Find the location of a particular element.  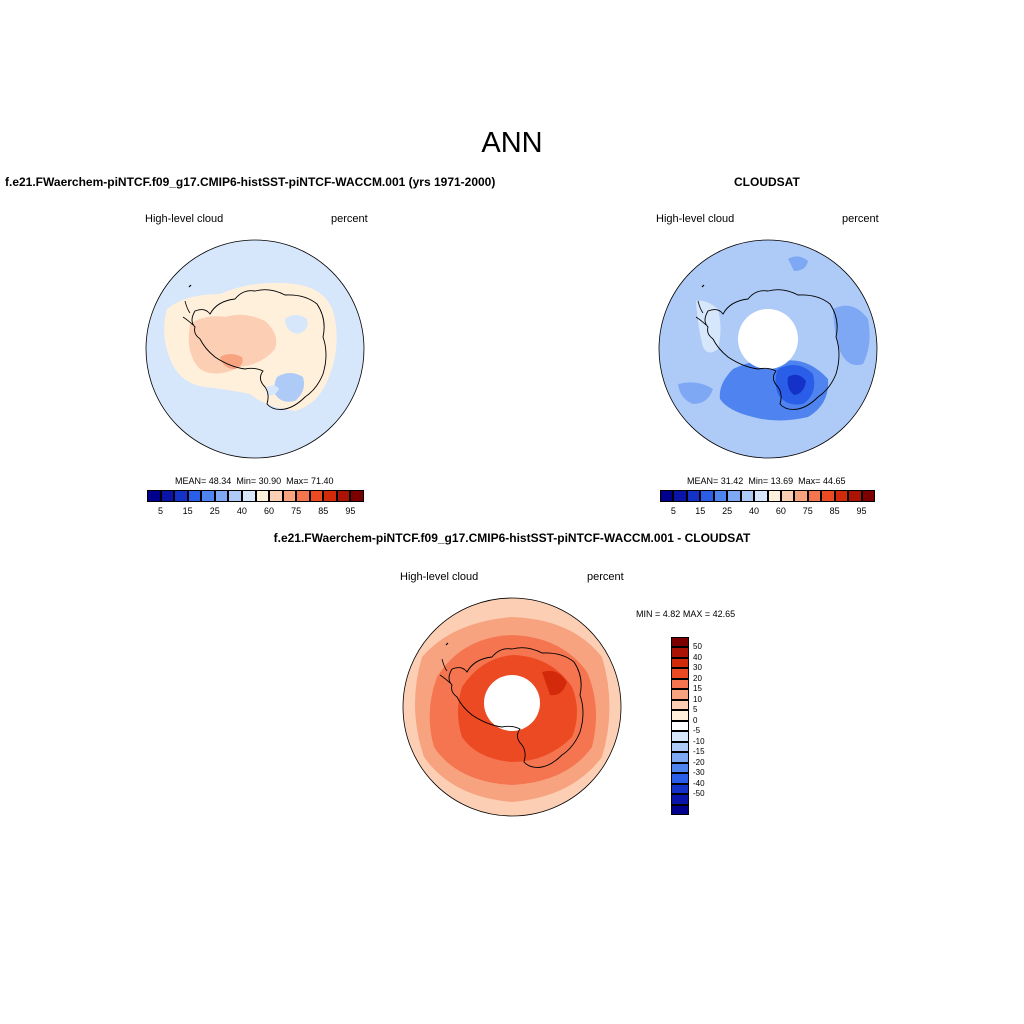

model-min-value: 30.90 is located at coordinates (270, 481).